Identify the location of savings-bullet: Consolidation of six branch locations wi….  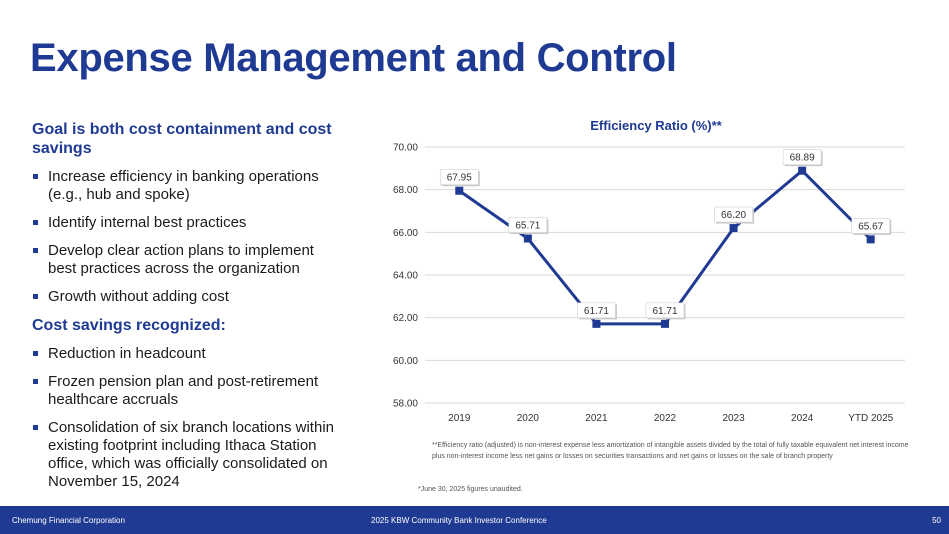
(187, 455).